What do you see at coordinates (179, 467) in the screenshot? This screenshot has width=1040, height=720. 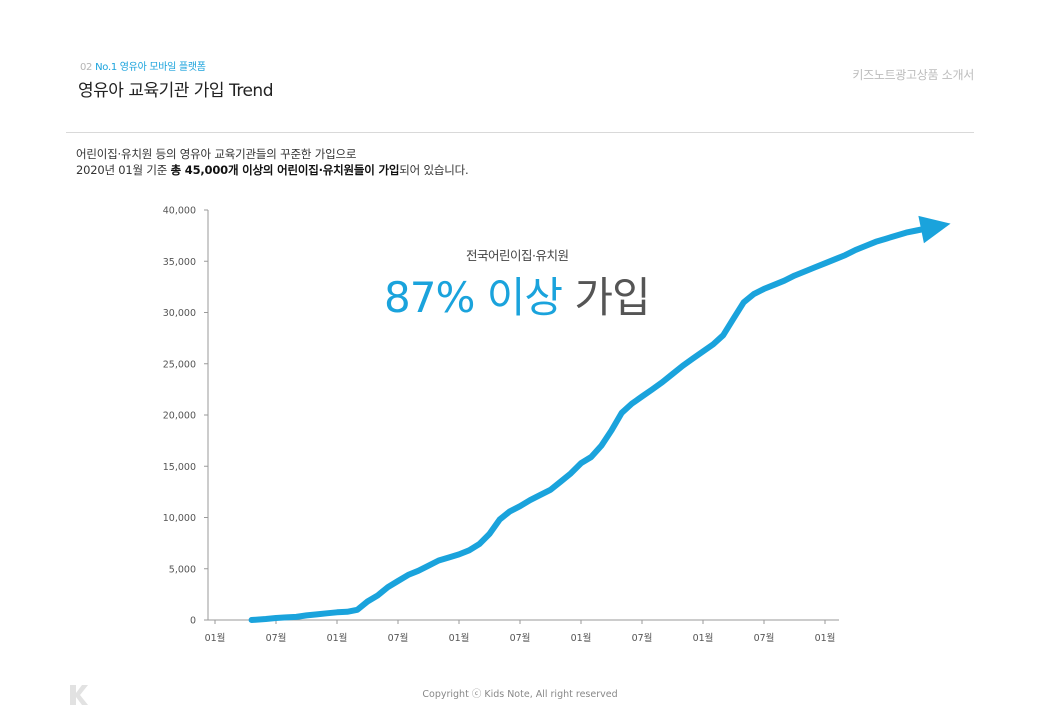 I see `y-tick-label: 15,000` at bounding box center [179, 467].